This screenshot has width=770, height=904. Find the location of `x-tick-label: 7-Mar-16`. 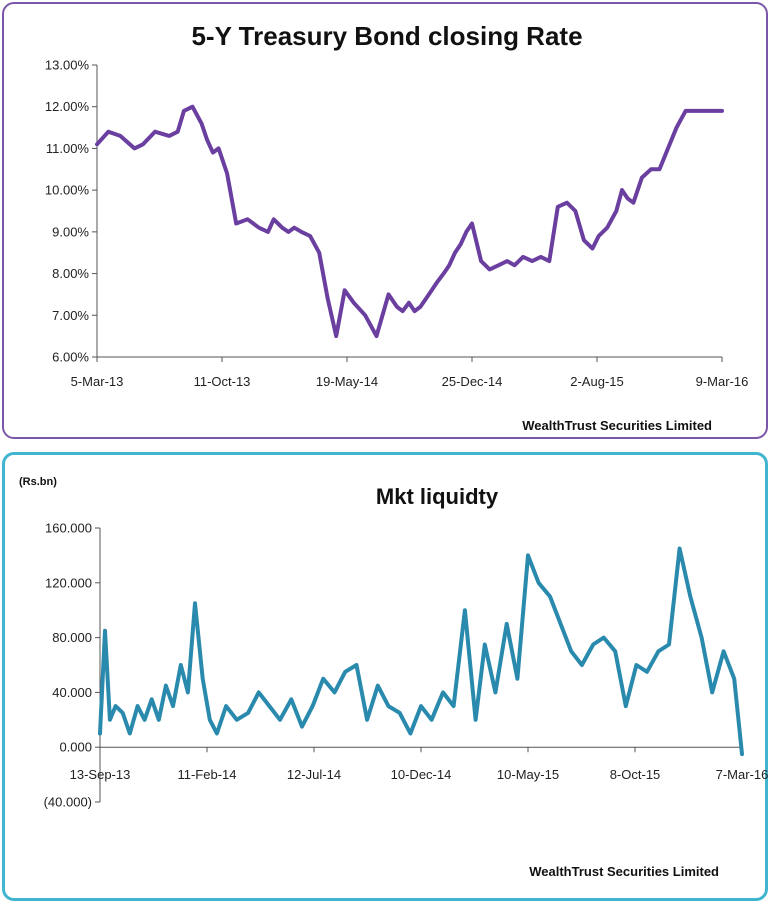

x-tick-label: 7-Mar-16 is located at coordinates (742, 774).